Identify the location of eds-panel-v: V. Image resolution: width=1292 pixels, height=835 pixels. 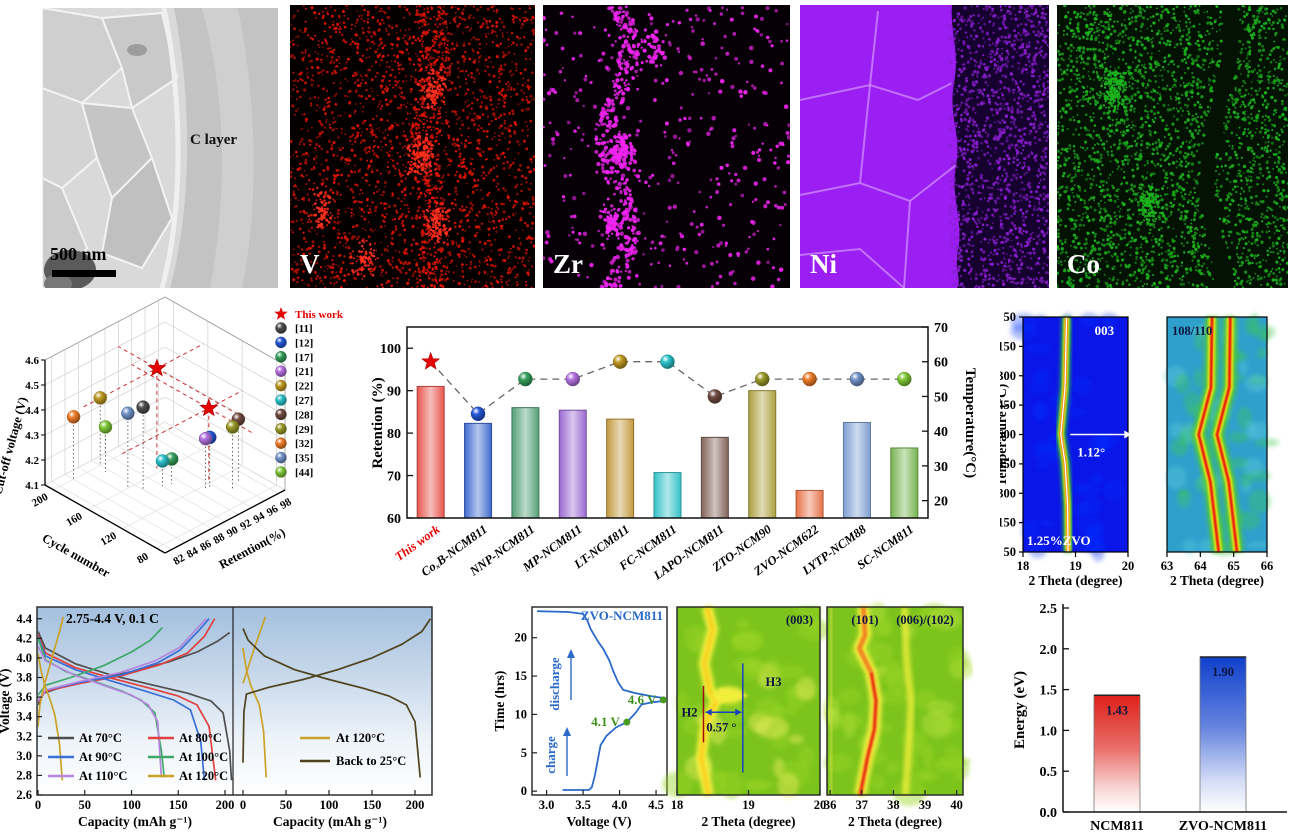
(412, 146).